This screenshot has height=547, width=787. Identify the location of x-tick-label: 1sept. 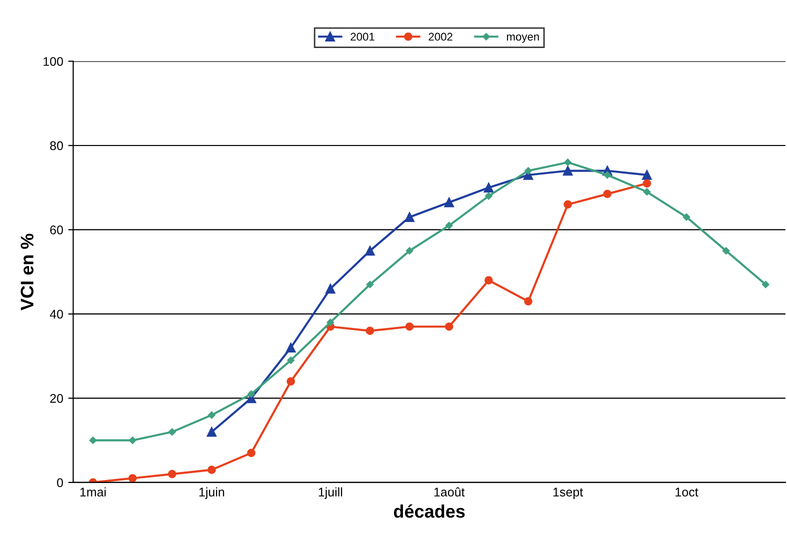
(568, 493).